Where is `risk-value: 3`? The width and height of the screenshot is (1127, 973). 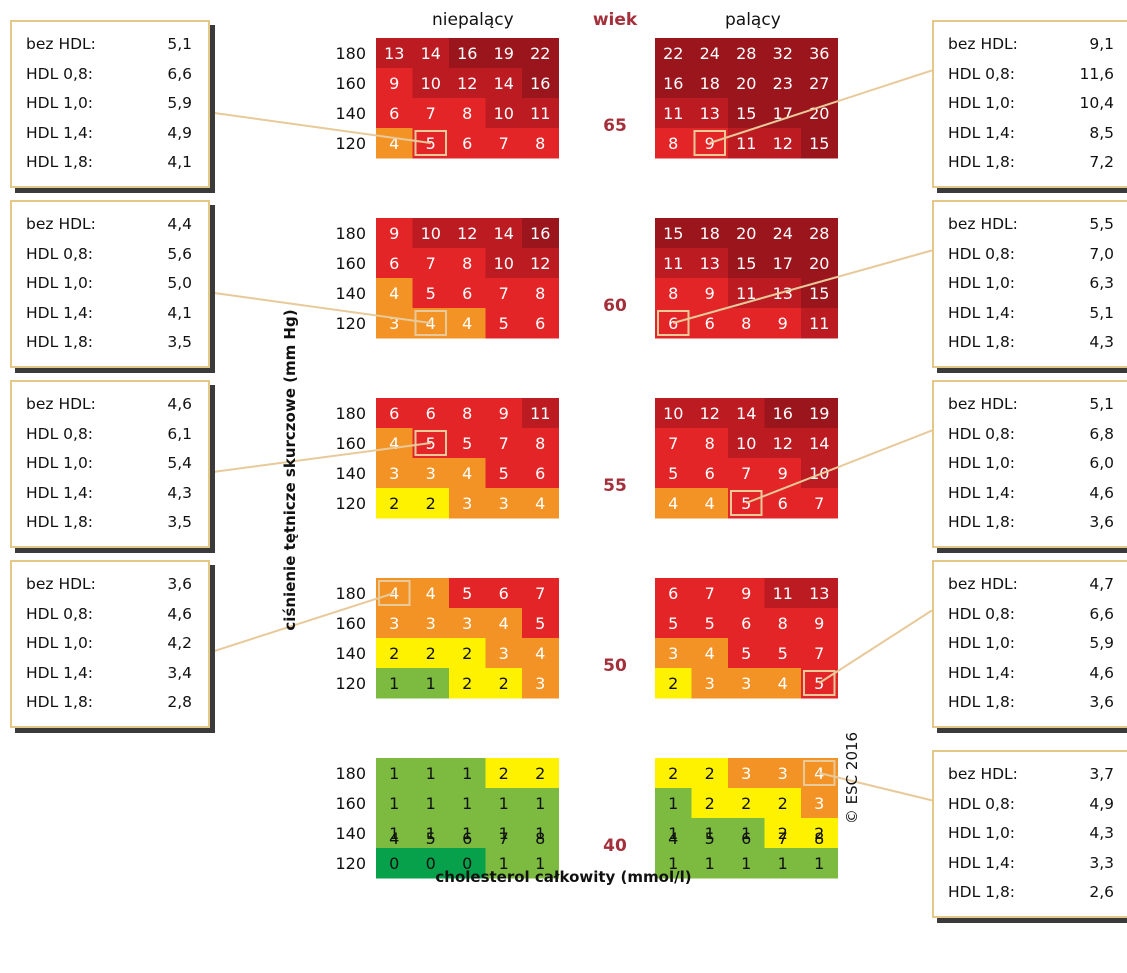
risk-value: 3 is located at coordinates (394, 323).